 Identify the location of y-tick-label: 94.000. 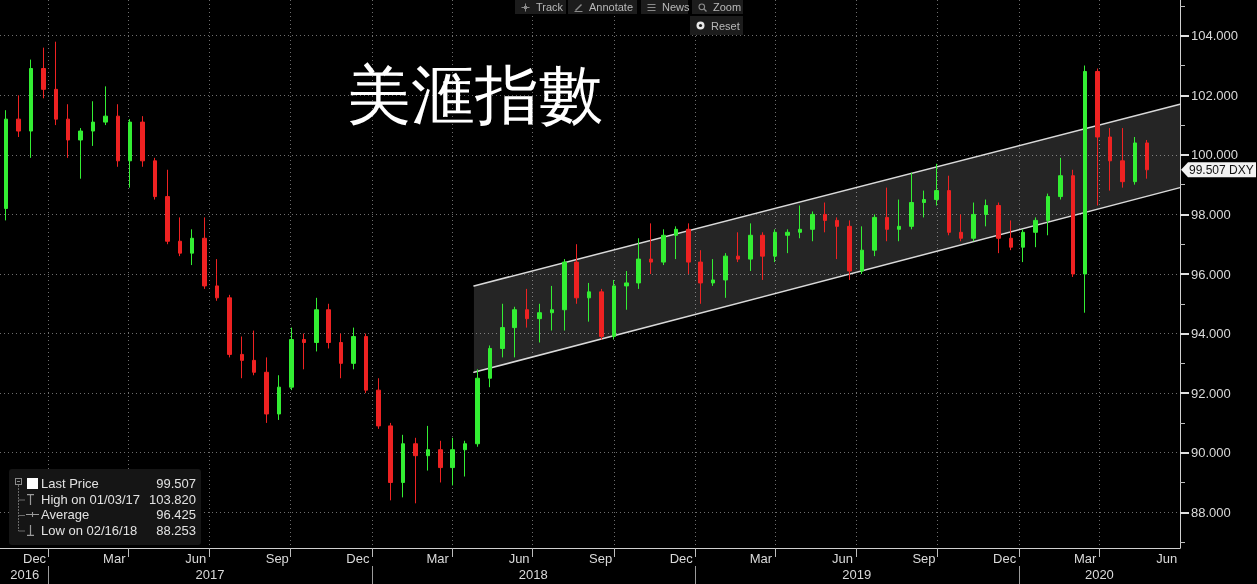
(1211, 334).